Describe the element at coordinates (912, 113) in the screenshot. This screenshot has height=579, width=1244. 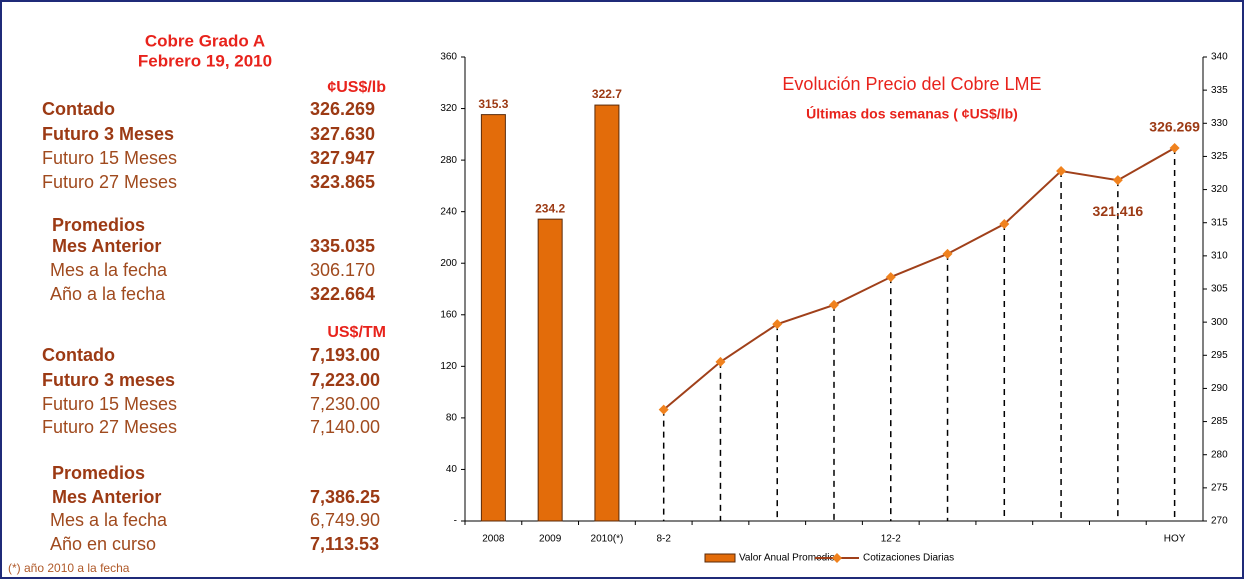
I see `chart-subtitle: Últimas dos semanas ( ¢US$/lb)` at that location.